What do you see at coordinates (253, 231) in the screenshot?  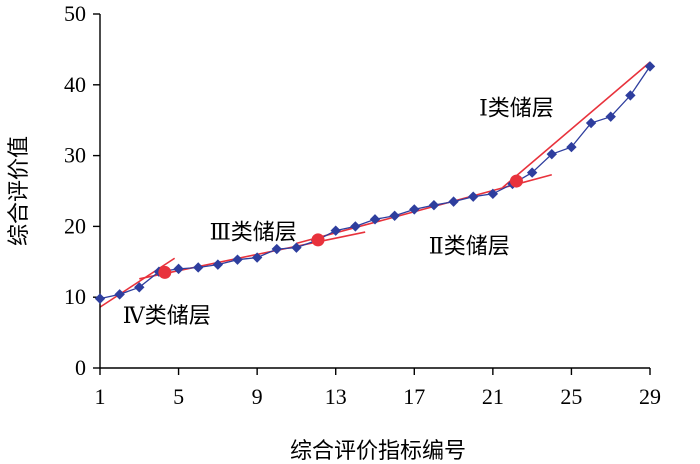 I see `annotation-2: Ⅲ类储层` at bounding box center [253, 231].